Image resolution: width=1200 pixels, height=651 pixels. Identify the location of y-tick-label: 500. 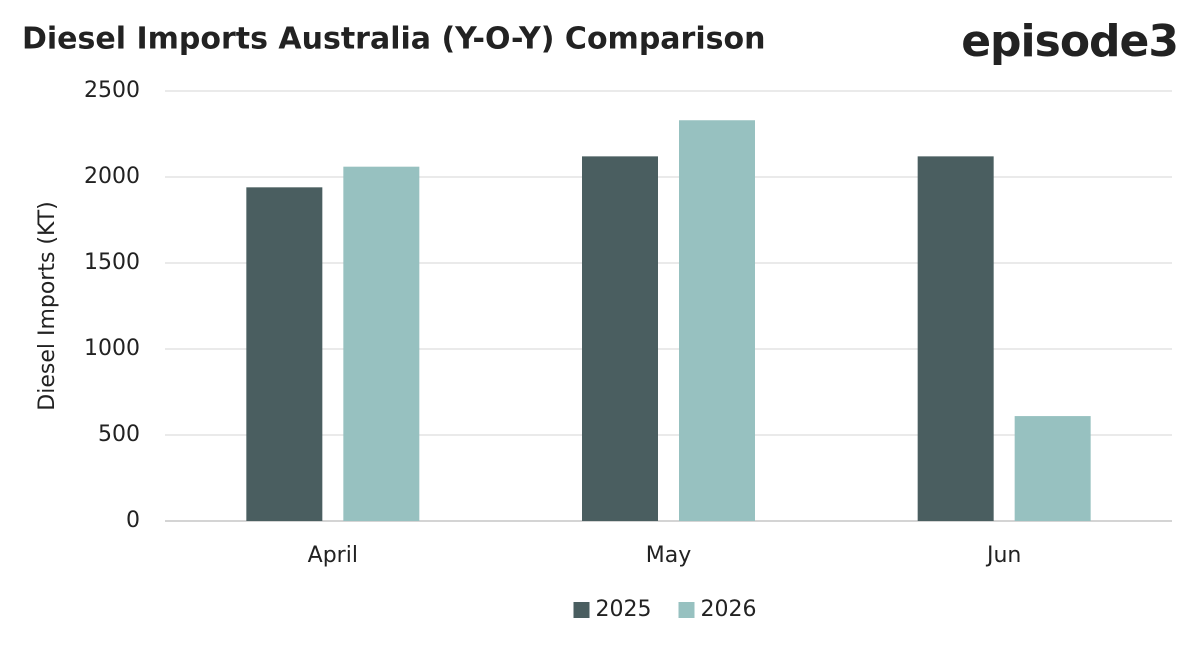
(119, 434).